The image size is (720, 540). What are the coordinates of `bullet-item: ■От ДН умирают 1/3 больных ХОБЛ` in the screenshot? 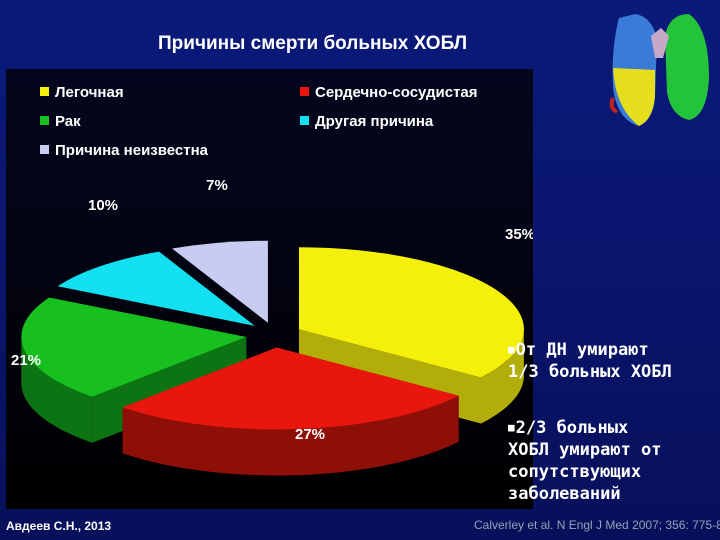 It's located at (590, 361).